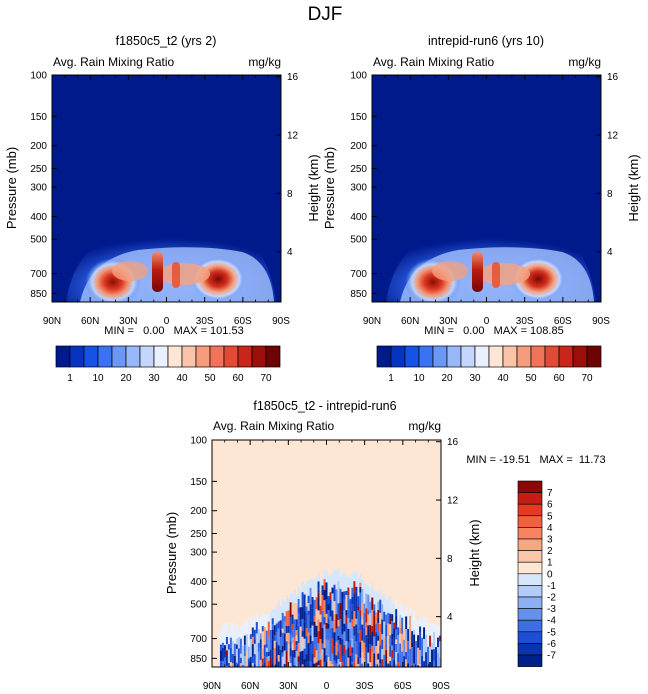  I want to click on colorbar-label: -4, so click(551, 621).